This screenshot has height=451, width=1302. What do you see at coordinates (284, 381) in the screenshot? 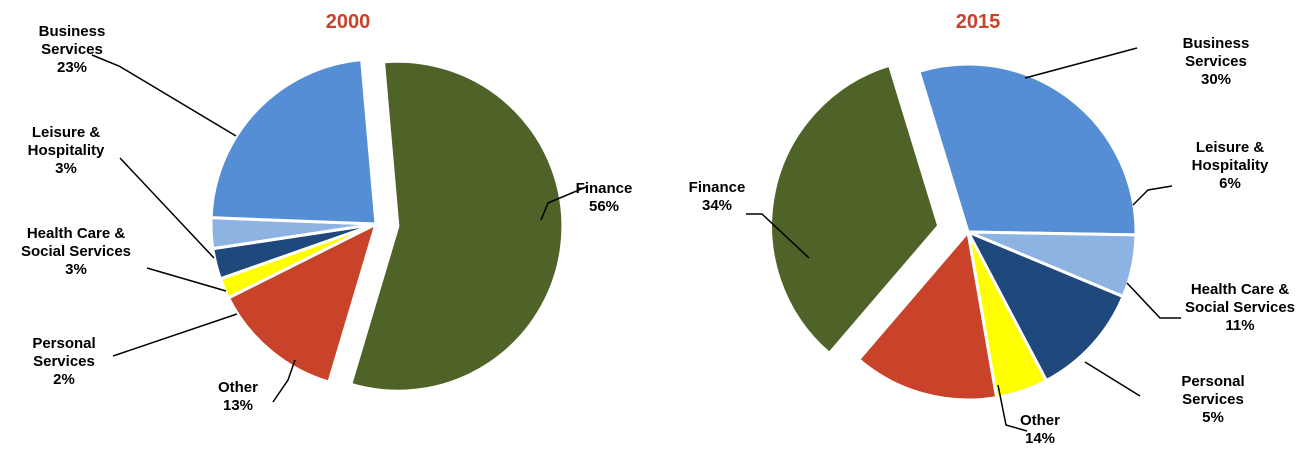
I see `leader-line-2000-other` at bounding box center [284, 381].